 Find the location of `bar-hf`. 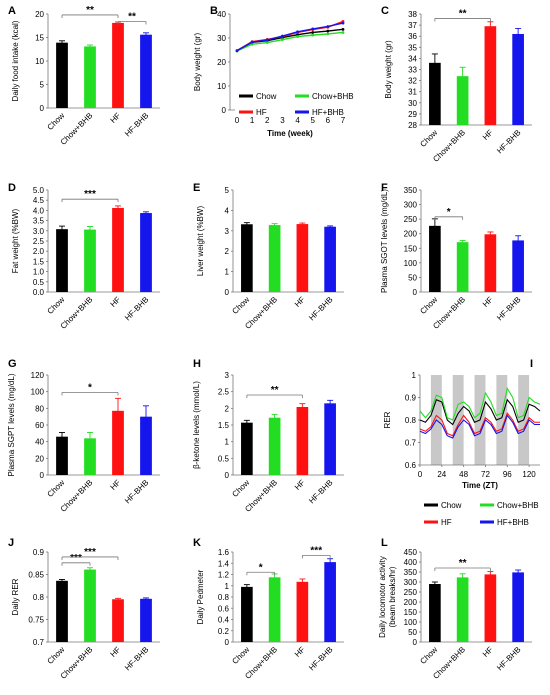

bar-hf is located at coordinates (118, 249).